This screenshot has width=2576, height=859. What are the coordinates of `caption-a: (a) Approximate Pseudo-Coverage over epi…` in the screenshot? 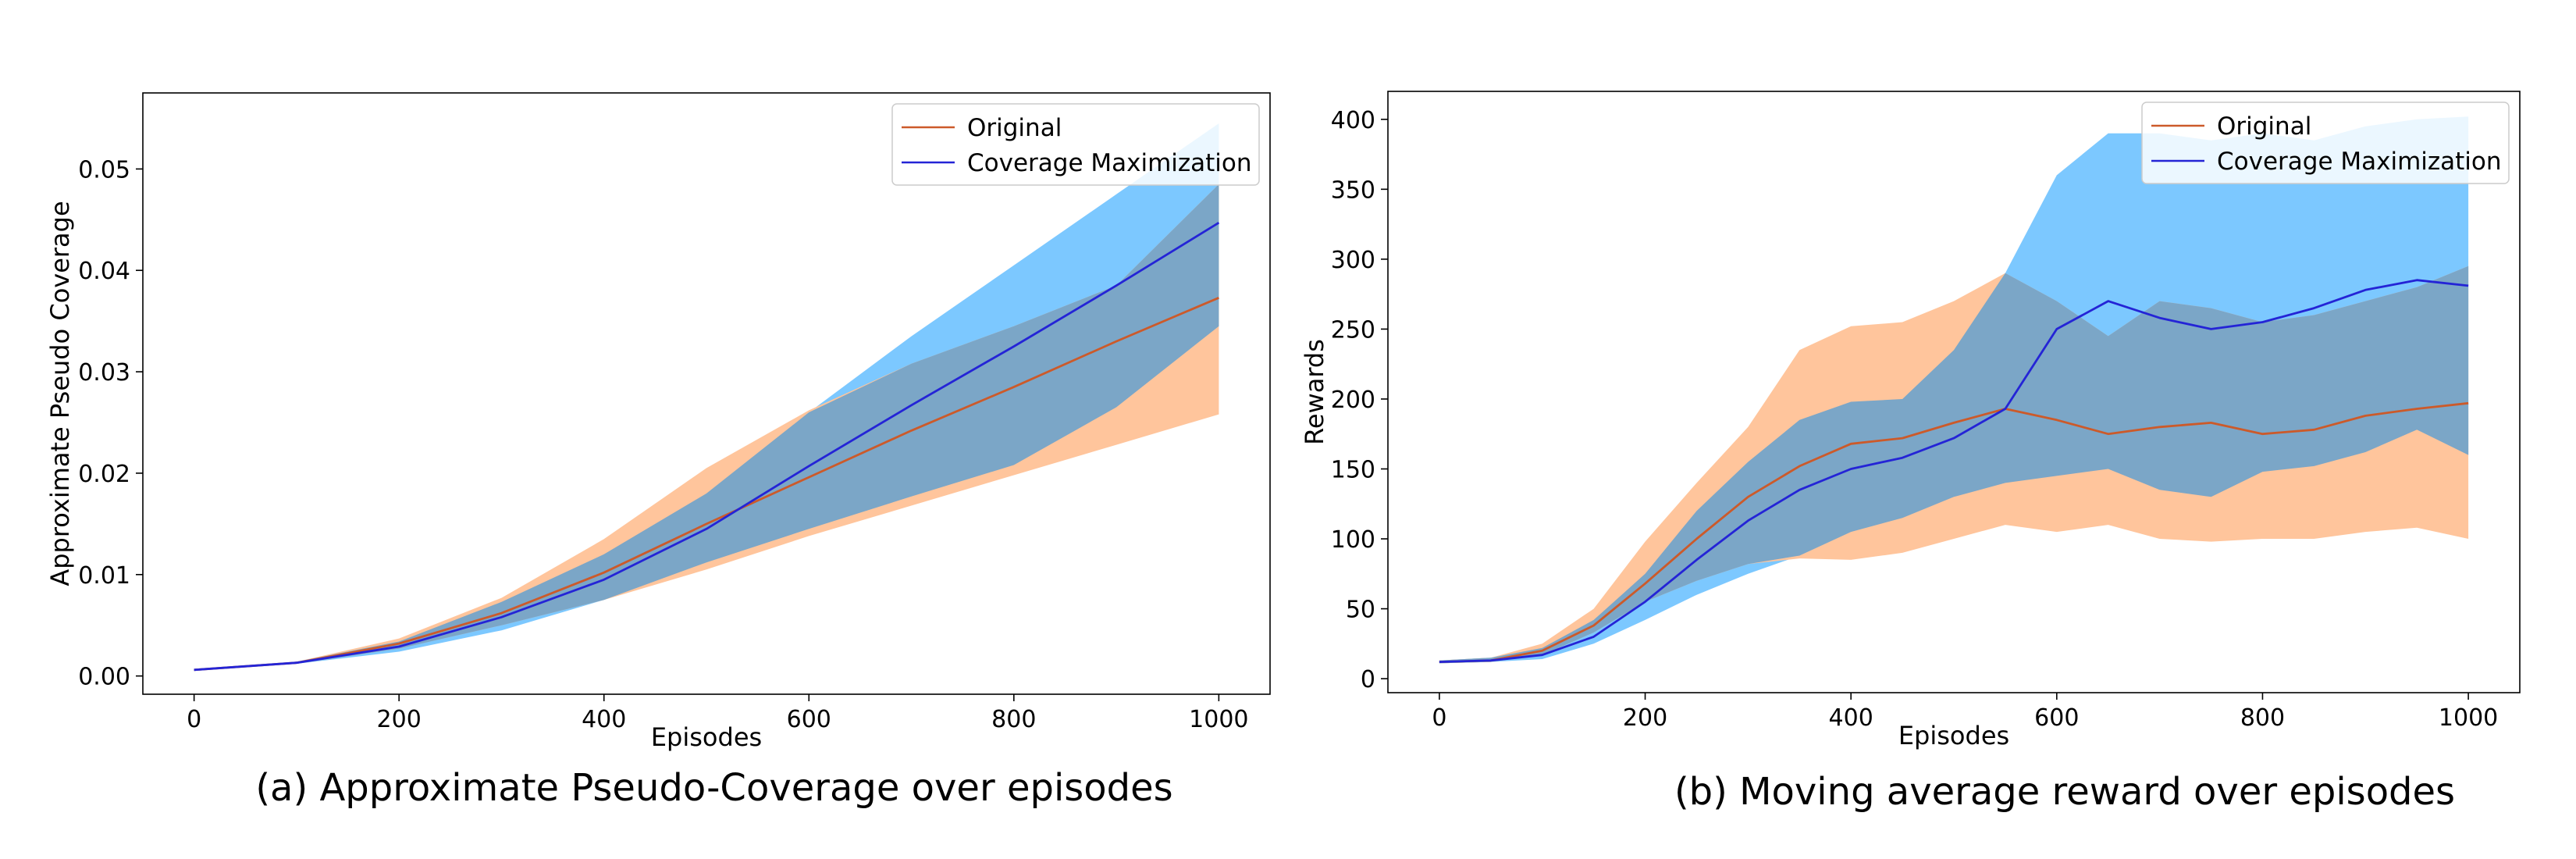 It's located at (713, 788).